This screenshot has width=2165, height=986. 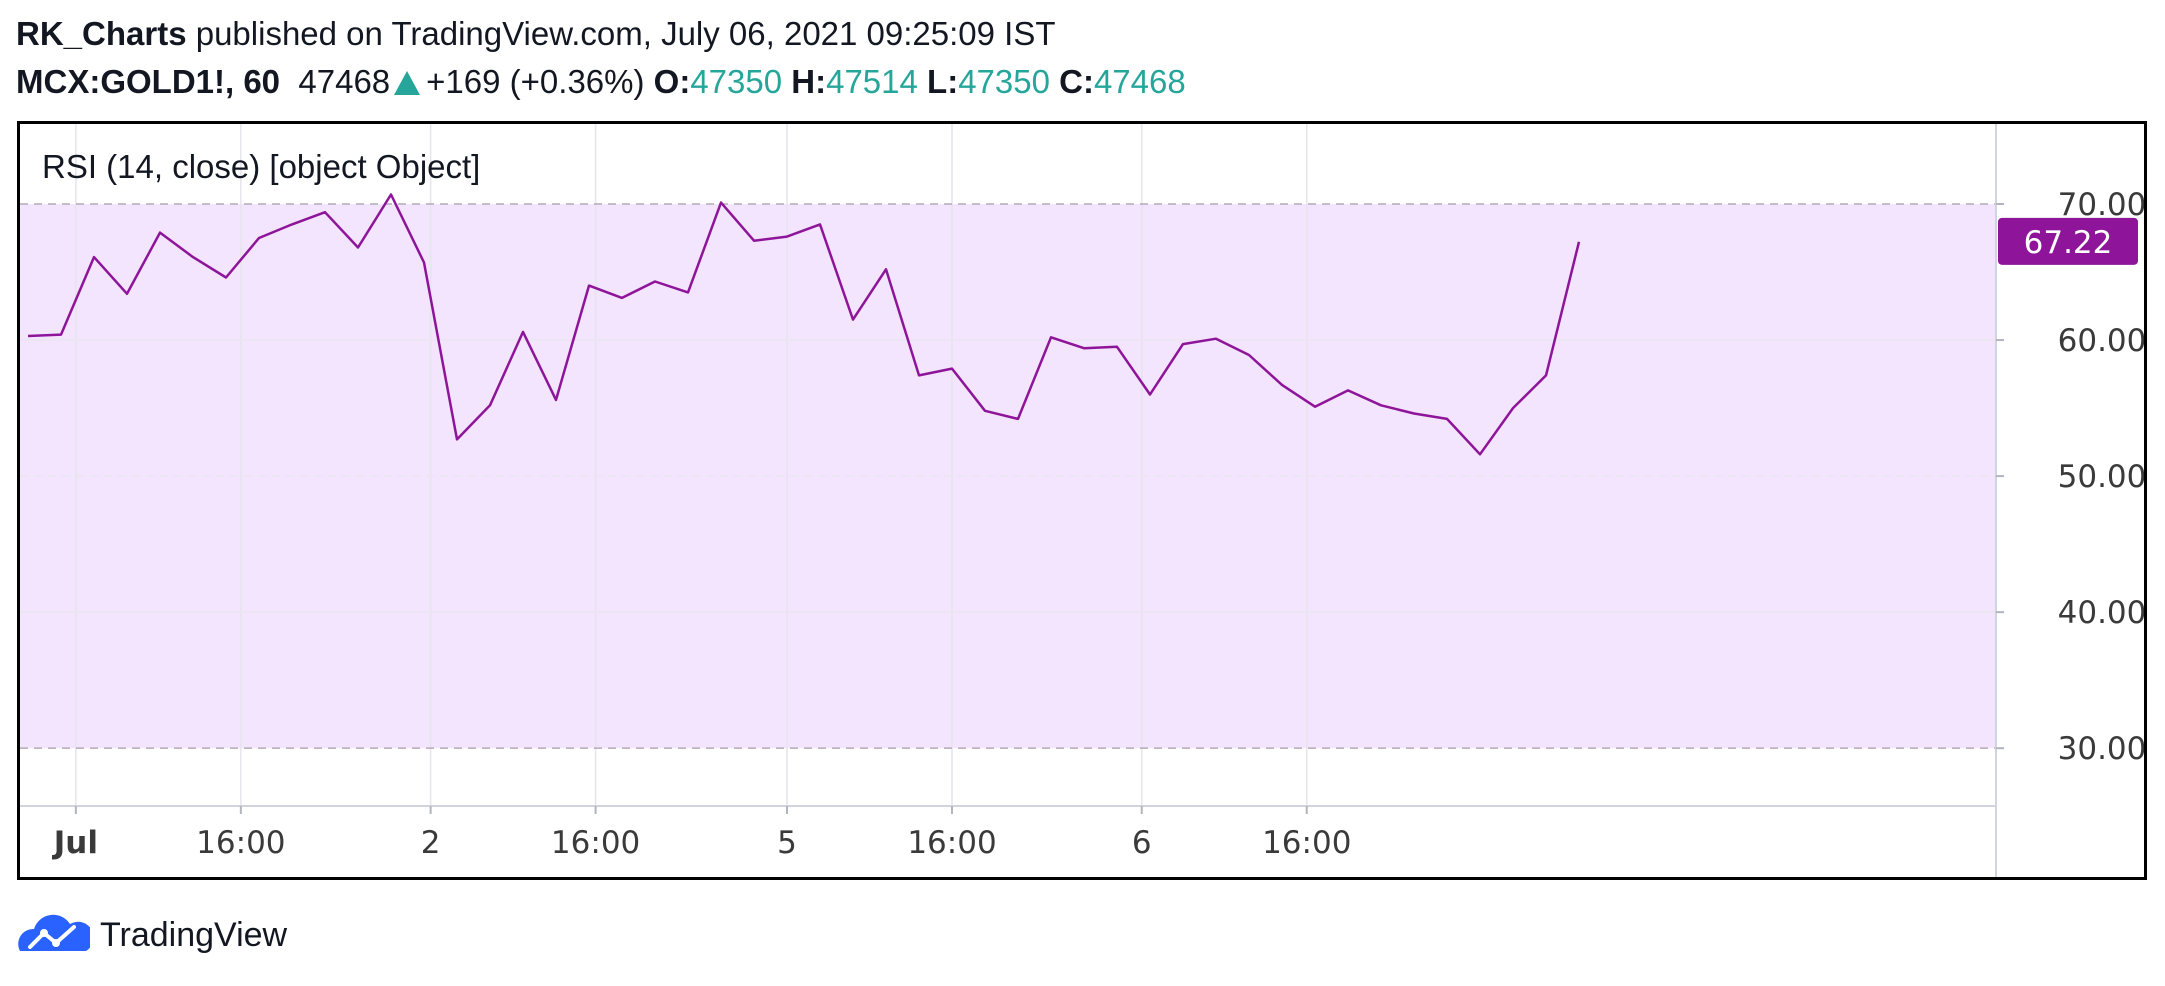 What do you see at coordinates (2101, 613) in the screenshot?
I see `y-tick-label: 40.00` at bounding box center [2101, 613].